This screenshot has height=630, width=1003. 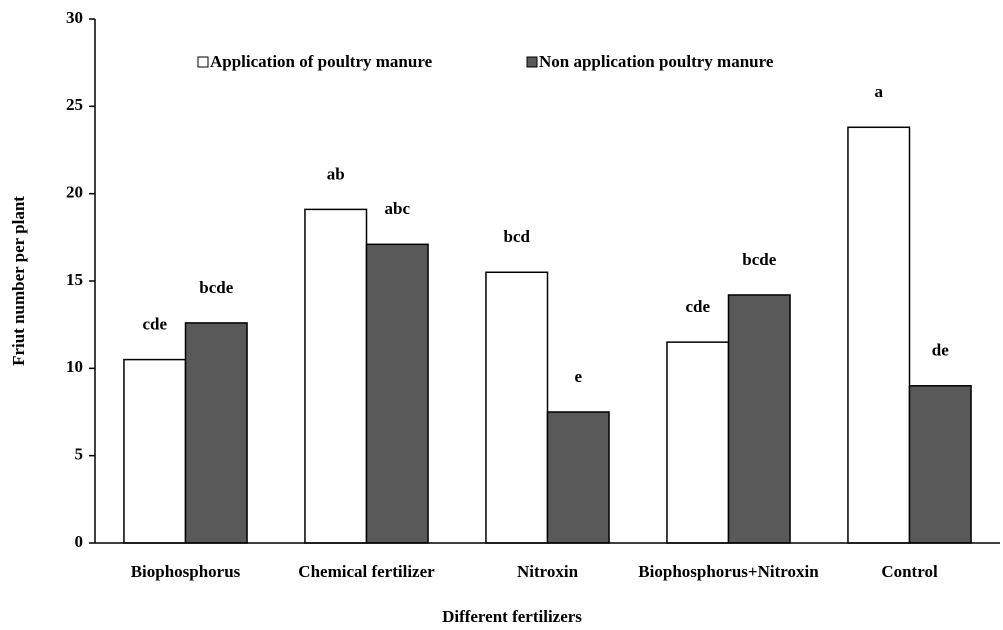 I want to click on x-tick-label: Biophosphorus, so click(x=186, y=571).